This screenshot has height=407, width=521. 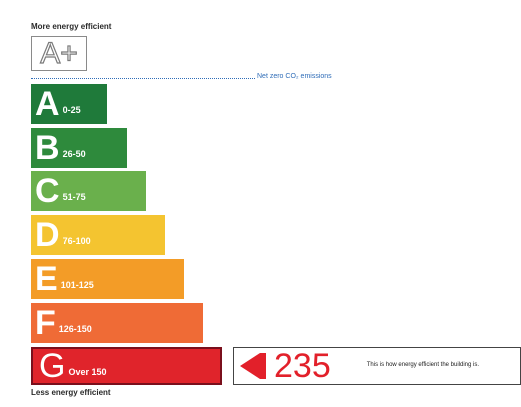 I want to click on band-range: Over 150, so click(x=87, y=372).